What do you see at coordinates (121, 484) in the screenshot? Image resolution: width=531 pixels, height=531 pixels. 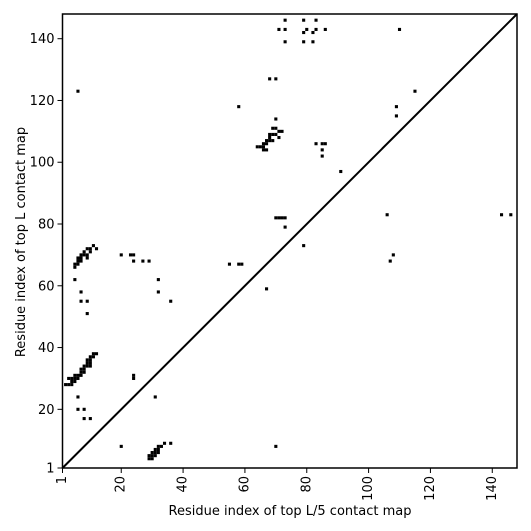 I see `x-tick-label: 20` at bounding box center [121, 484].